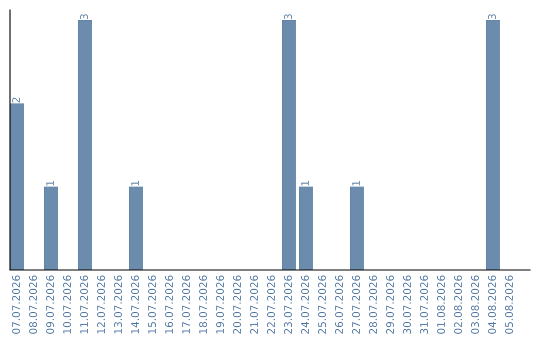 The image size is (540, 340). I want to click on x-tick-label: 16.07.2026, so click(169, 305).